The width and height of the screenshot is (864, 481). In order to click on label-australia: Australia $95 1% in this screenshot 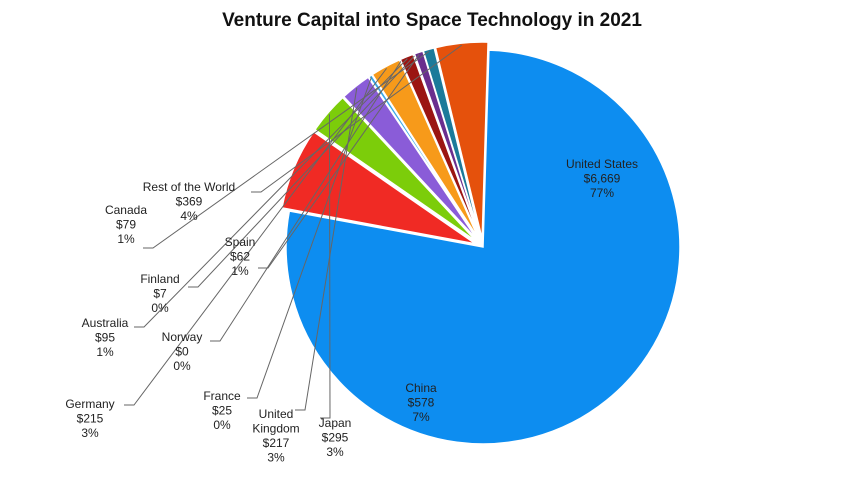, I will do `click(105, 337)`.